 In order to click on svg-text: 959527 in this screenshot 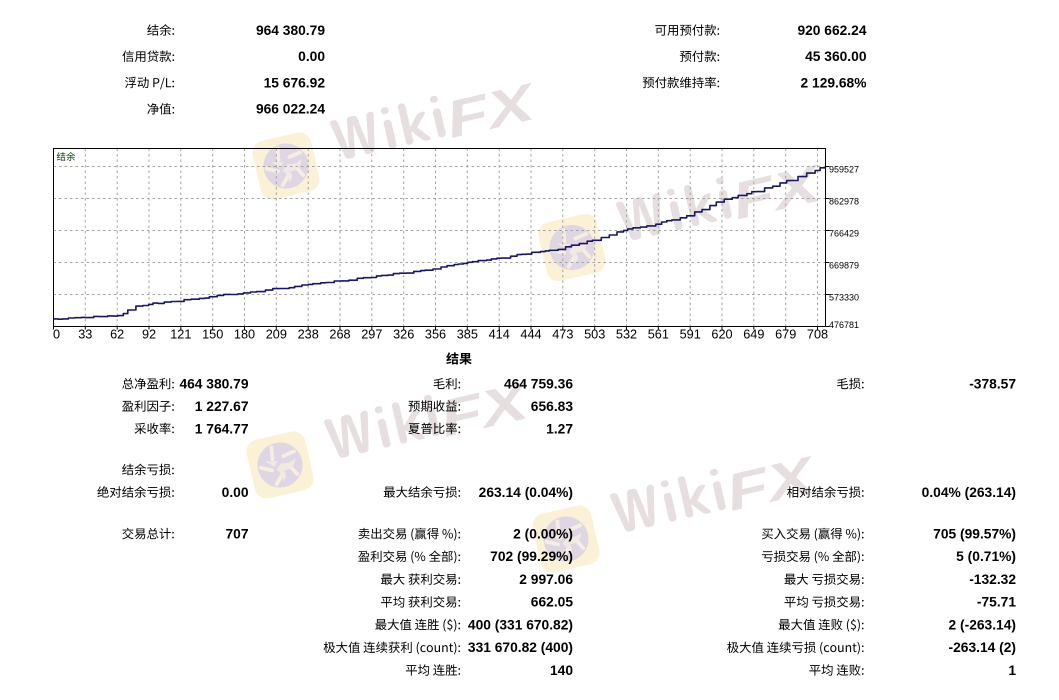, I will do `click(844, 170)`.